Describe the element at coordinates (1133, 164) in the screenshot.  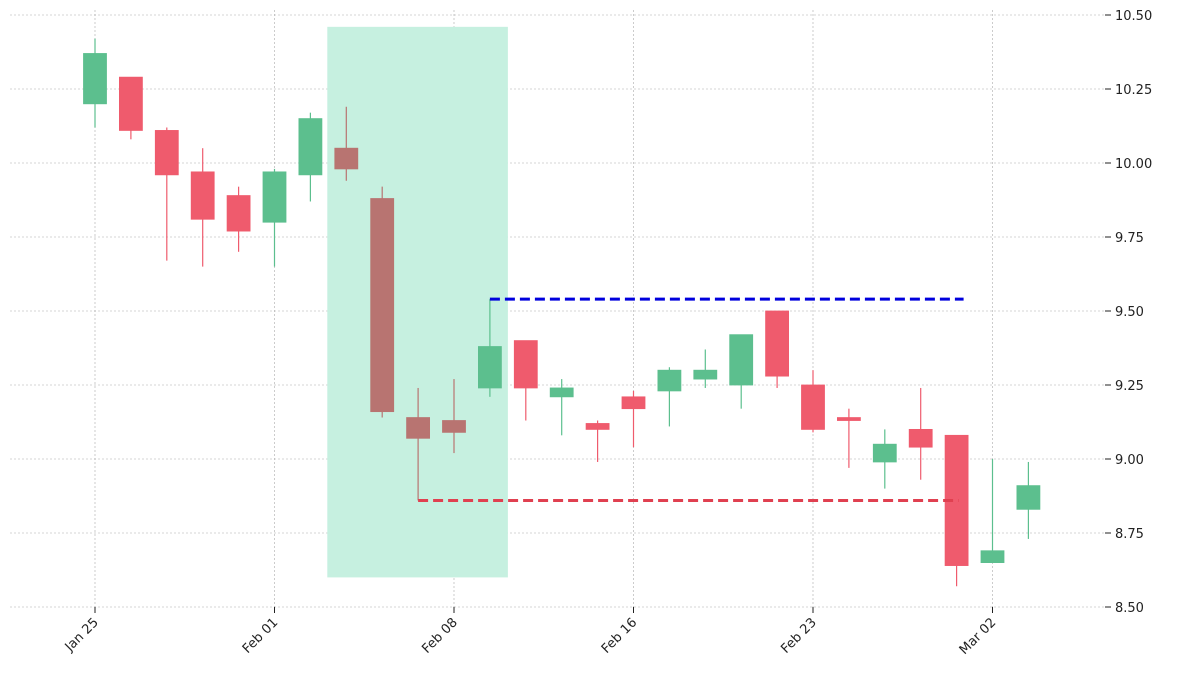
I see `y-tick-label: 10.00` at that location.